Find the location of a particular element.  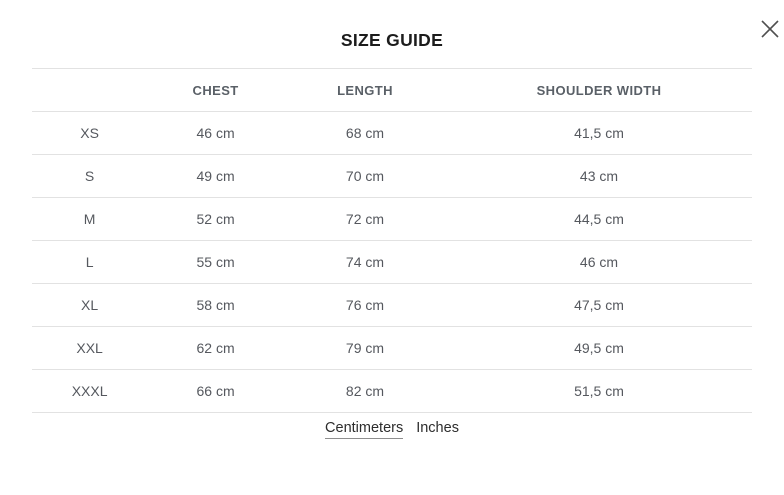

column-header-shoulder-width: SHOULDER WIDTH is located at coordinates (598, 90).